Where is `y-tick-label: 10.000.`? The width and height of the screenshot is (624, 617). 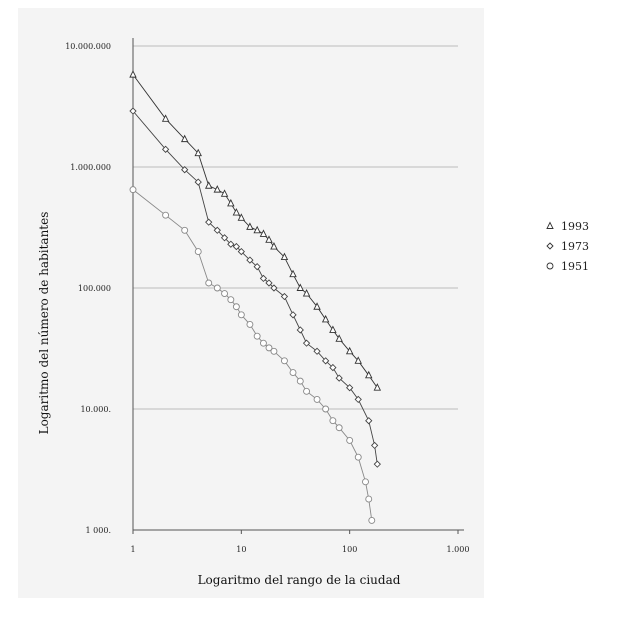
y-tick-label: 10.000. is located at coordinates (95, 409).